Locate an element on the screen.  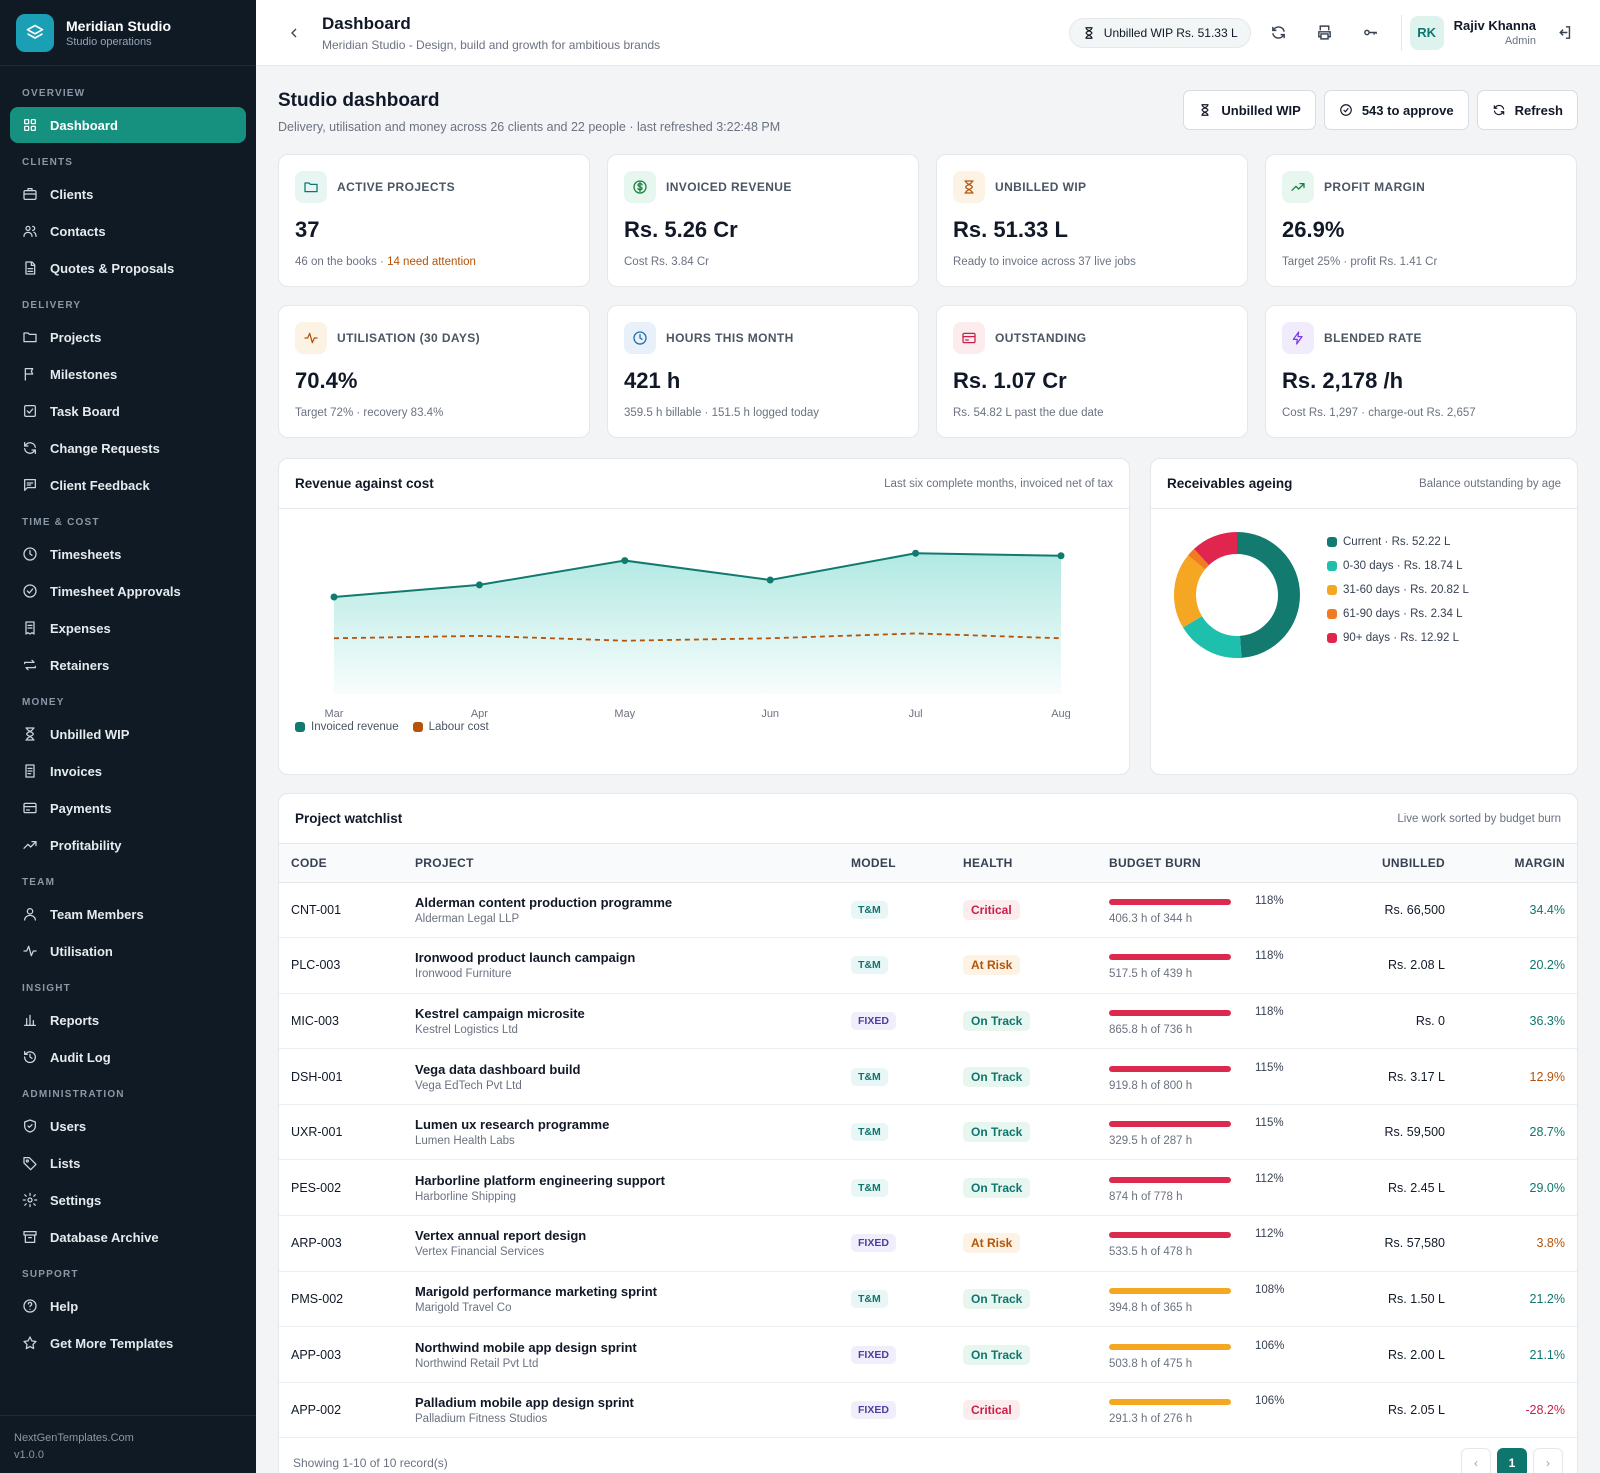
sidebar-item-milestones: Milestones is located at coordinates (128, 374).